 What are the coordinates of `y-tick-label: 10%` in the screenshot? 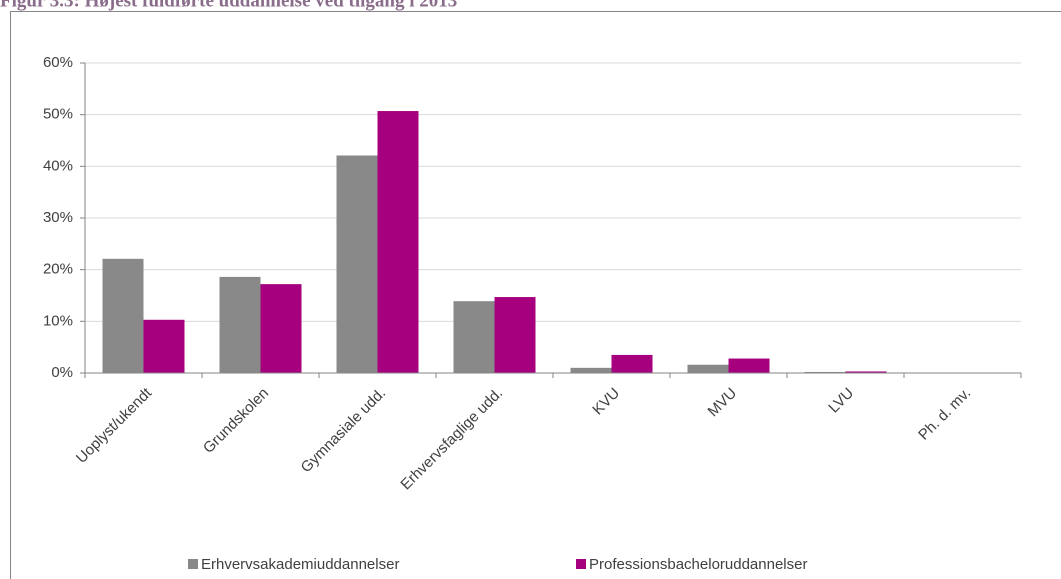 It's located at (58, 320).